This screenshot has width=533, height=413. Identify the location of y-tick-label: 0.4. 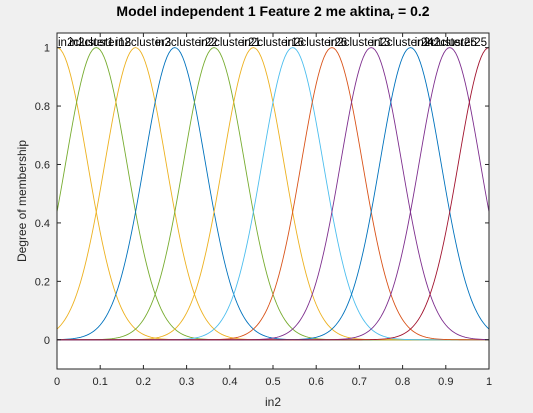
(42, 224).